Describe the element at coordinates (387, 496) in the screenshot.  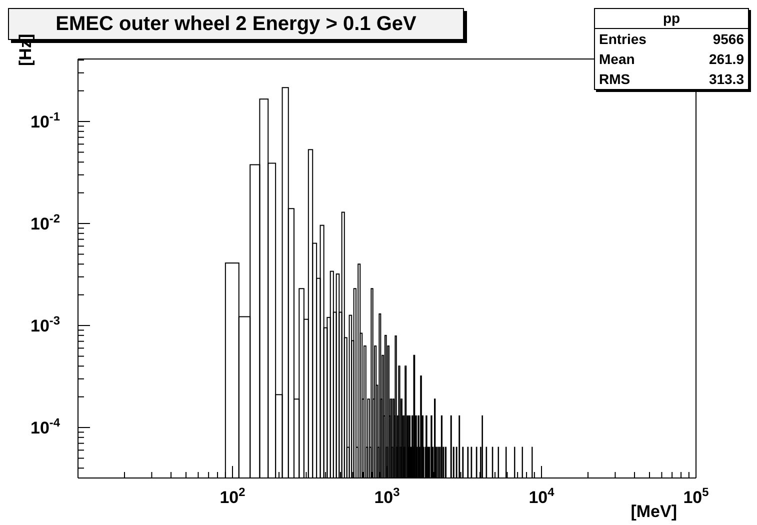
I see `x-tick-label: 10$^{3}$` at that location.